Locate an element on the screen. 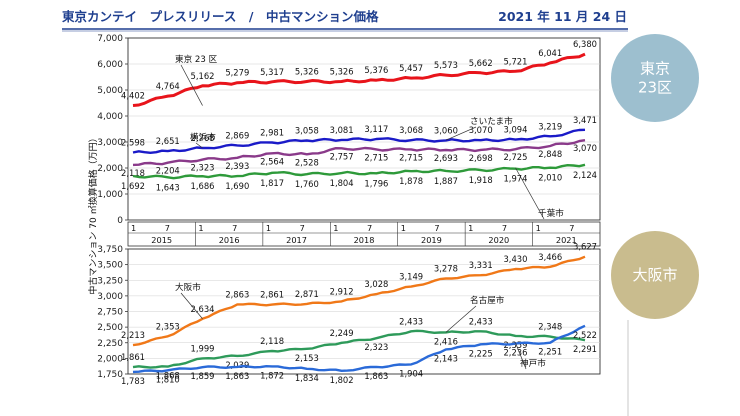 The width and height of the screenshot is (740, 416). y-tick-label: 0 is located at coordinates (120, 221).